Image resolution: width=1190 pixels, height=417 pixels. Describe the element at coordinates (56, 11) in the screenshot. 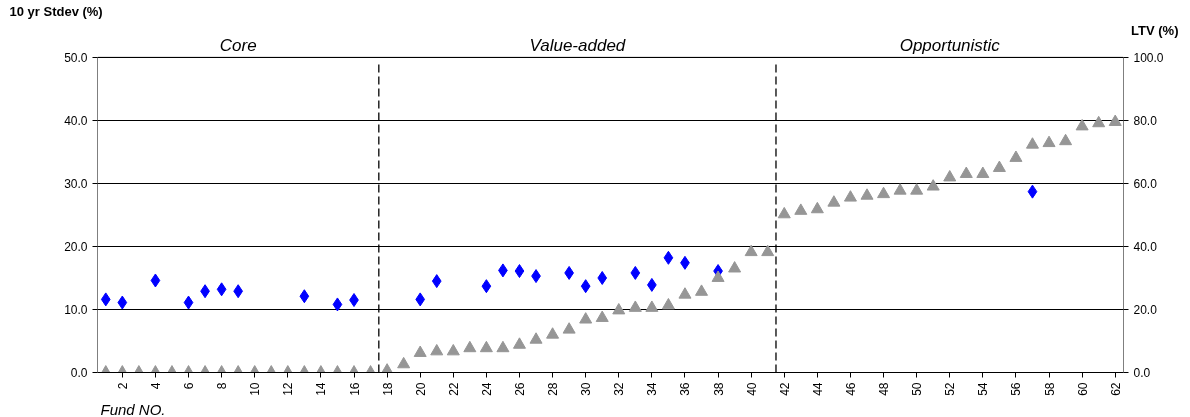

I see `y-axis-title: 10 yr Stdev (%)` at that location.